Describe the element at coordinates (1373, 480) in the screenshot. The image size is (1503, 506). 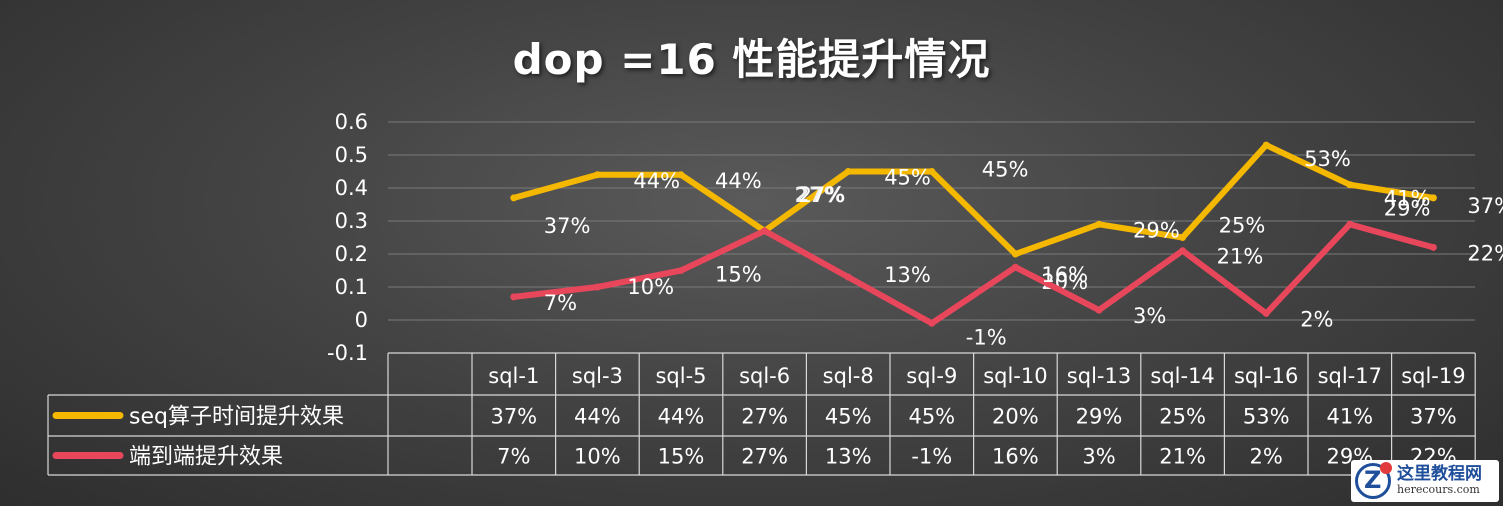
I see `watermark-logo-icon` at that location.